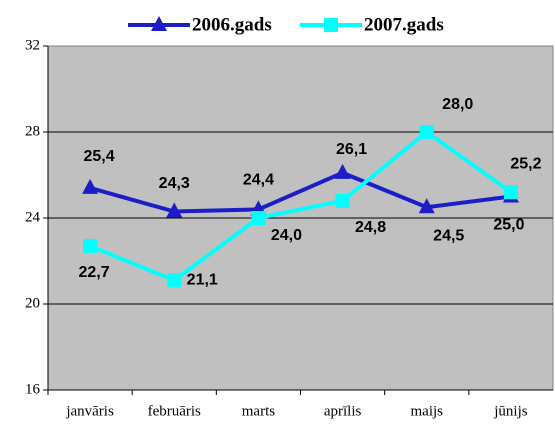 The image size is (555, 430). What do you see at coordinates (174, 411) in the screenshot?
I see `x-tick-label: februāris` at bounding box center [174, 411].